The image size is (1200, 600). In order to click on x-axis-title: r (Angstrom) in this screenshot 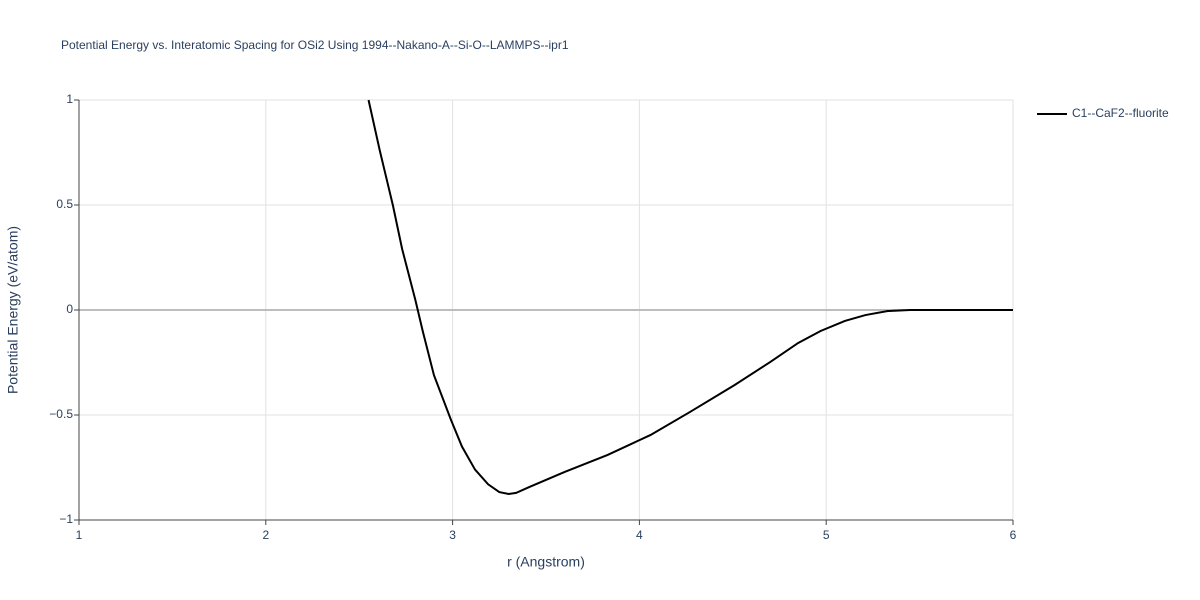, I will do `click(546, 562)`.